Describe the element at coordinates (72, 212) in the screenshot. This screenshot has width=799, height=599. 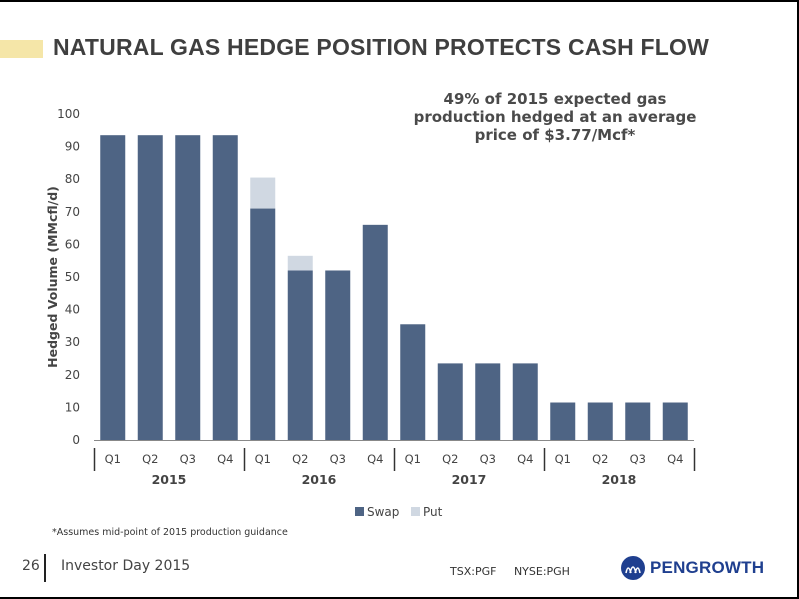
I see `y-tick-label: 70` at that location.